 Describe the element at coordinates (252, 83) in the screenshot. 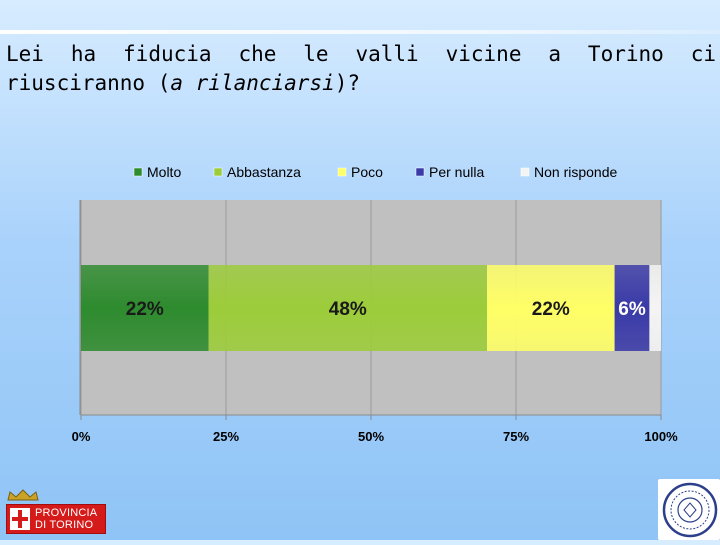

I see `title-text-italic: a rilanciarsi` at that location.